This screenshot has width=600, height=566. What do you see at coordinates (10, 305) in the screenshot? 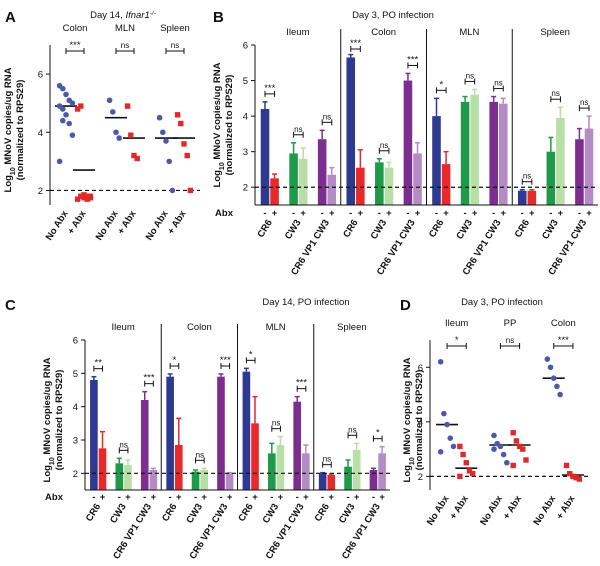
I see `panel-letter-c: C` at bounding box center [10, 305].